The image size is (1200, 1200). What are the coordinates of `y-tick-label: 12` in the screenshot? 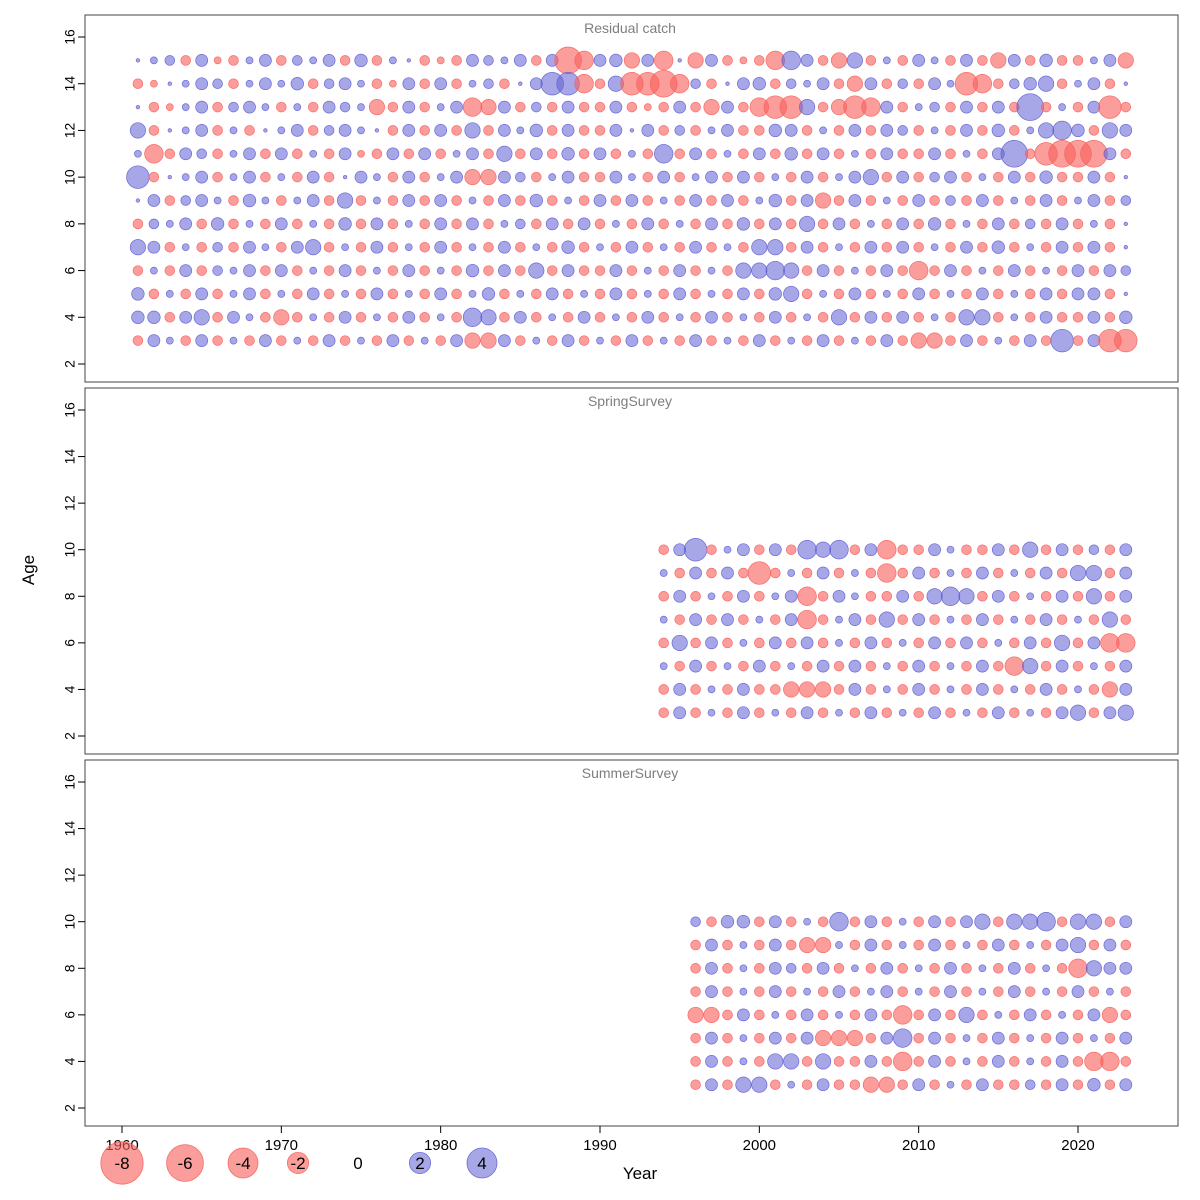 It's located at (70, 130).